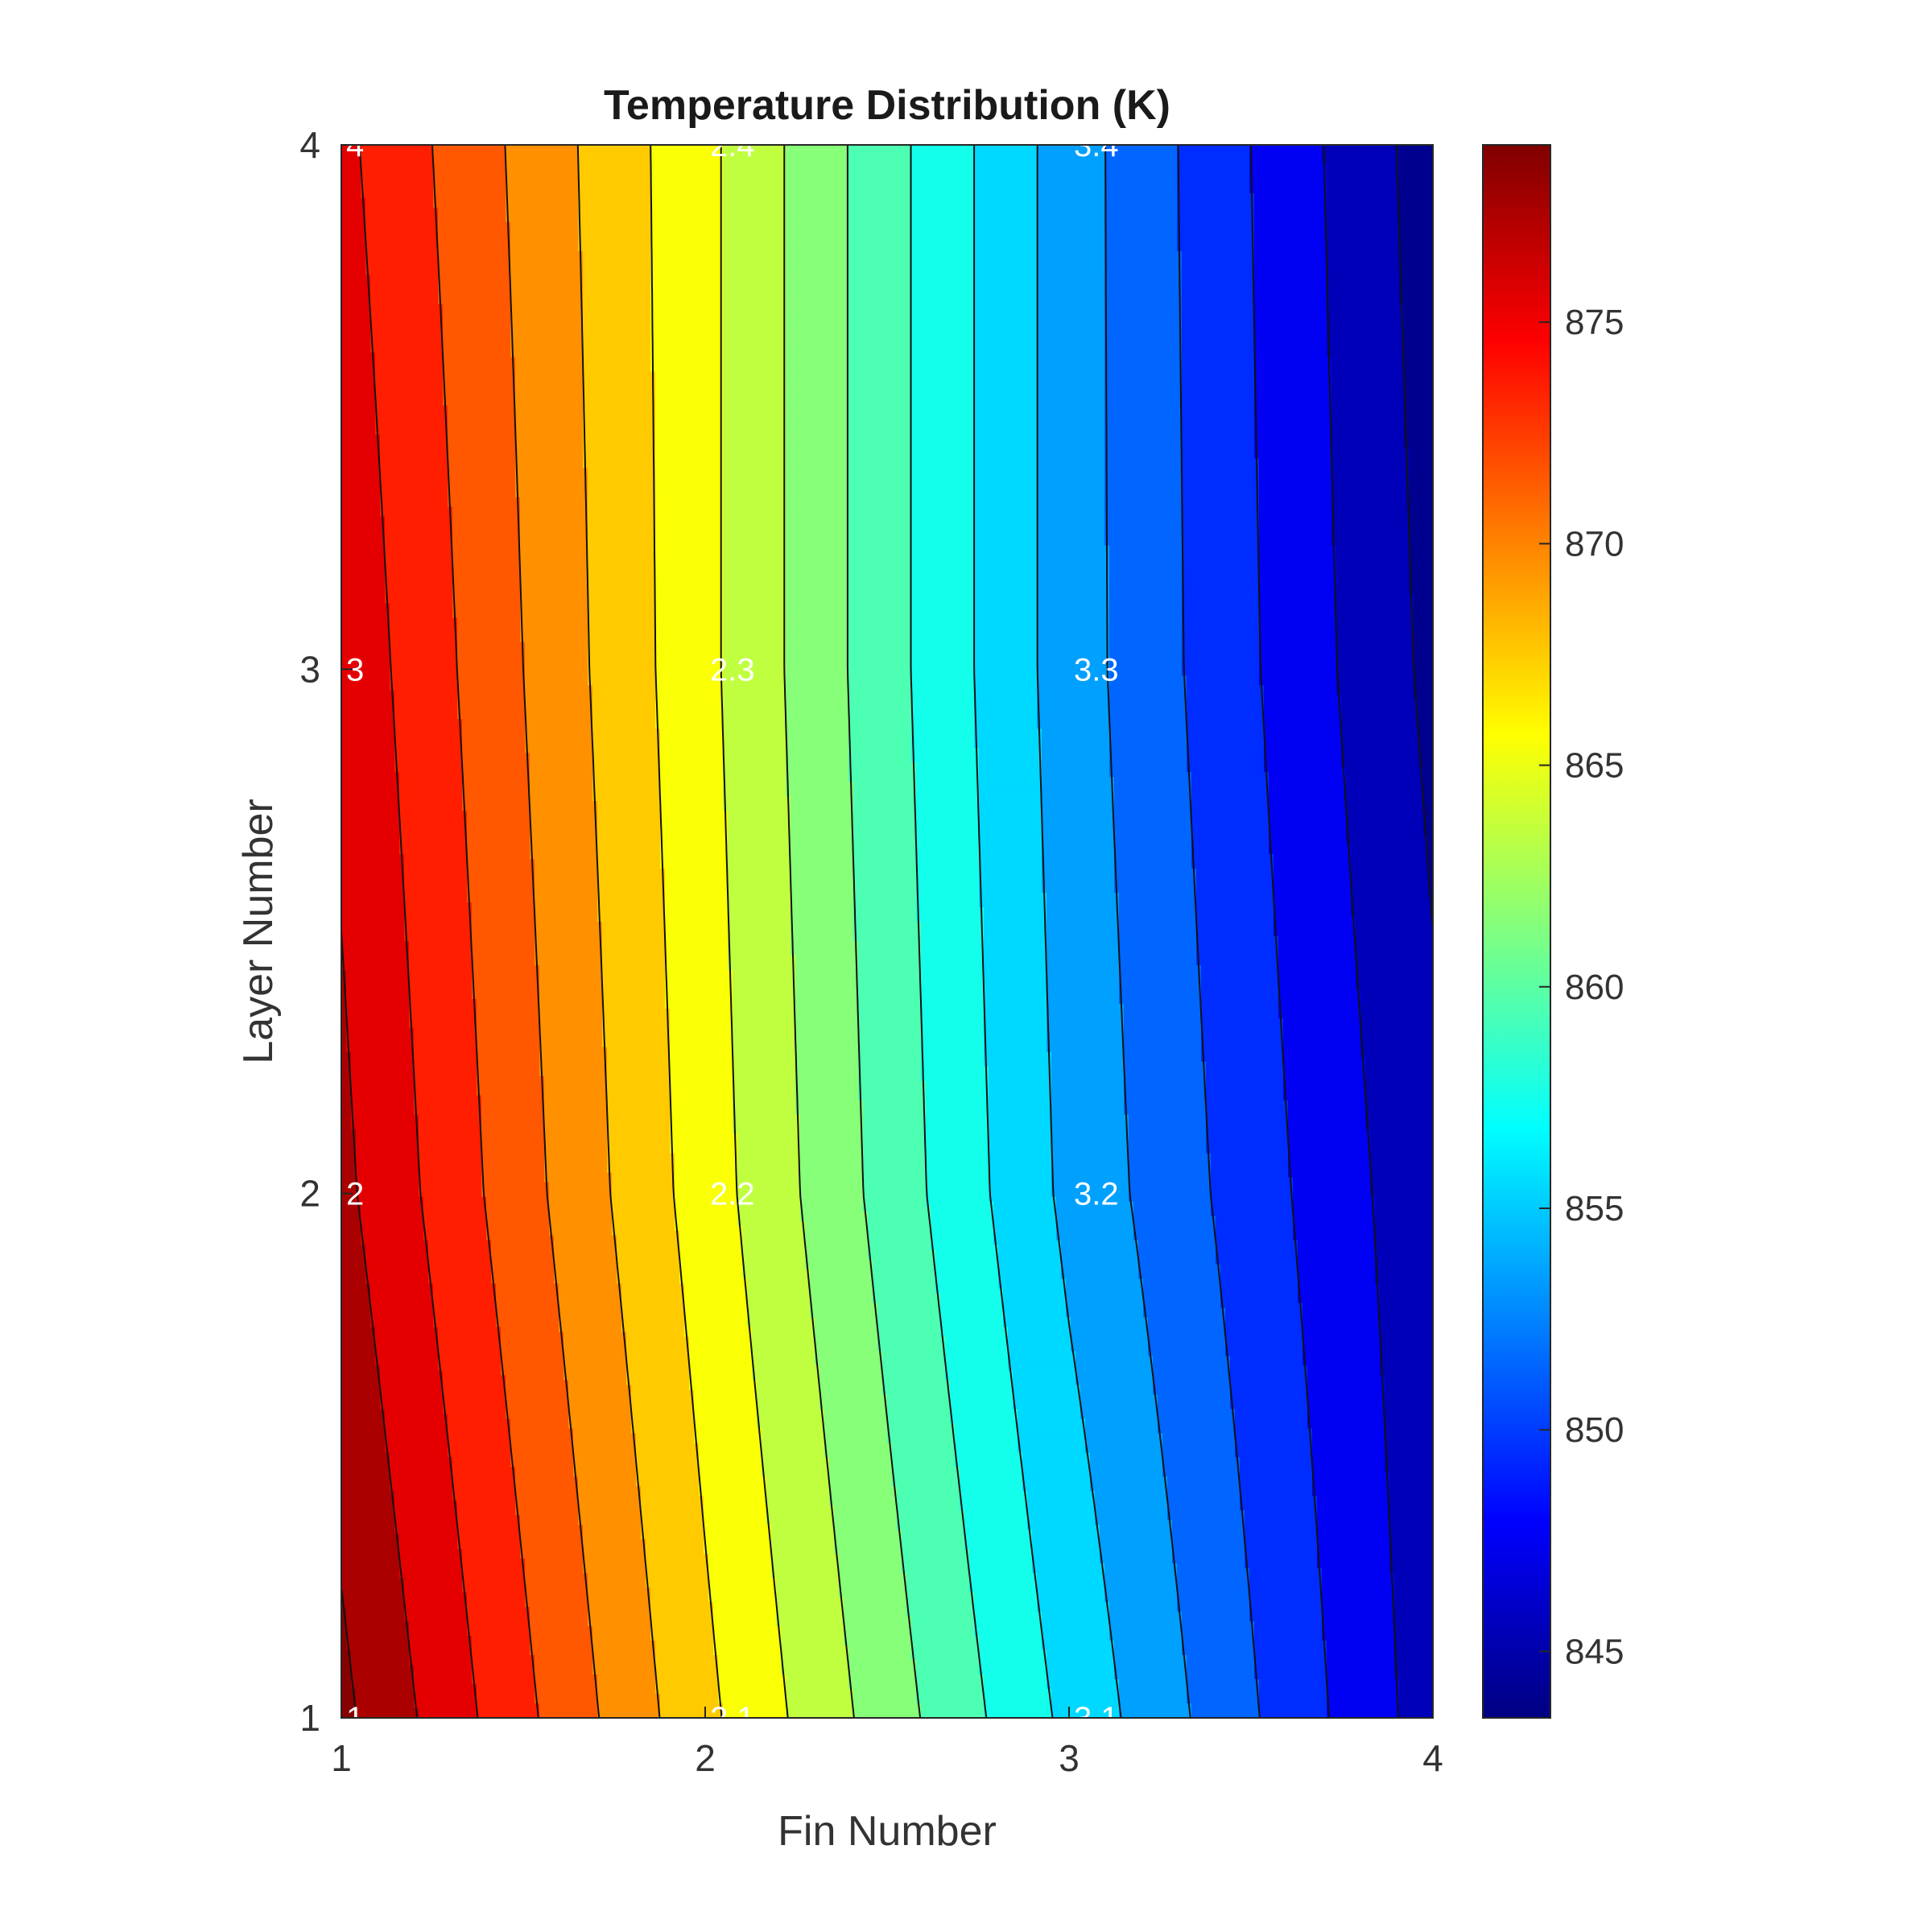  Describe the element at coordinates (1069, 1758) in the screenshot. I see `x-tick-label: 3` at that location.